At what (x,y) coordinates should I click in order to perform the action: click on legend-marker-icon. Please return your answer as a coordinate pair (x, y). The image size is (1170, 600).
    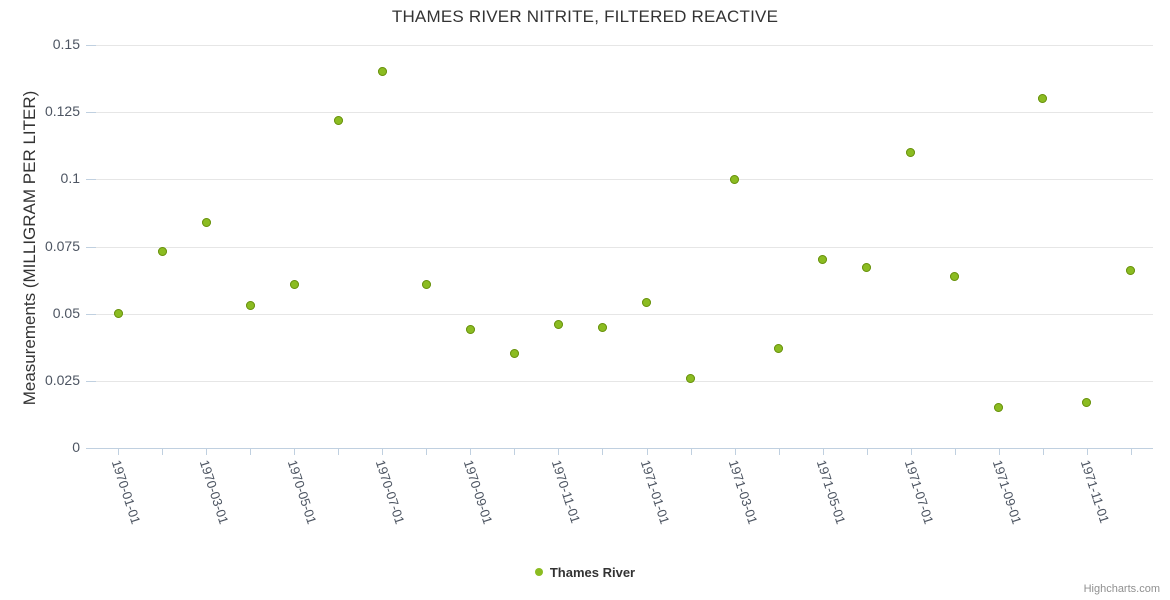
    Looking at the image, I should click on (538, 572).